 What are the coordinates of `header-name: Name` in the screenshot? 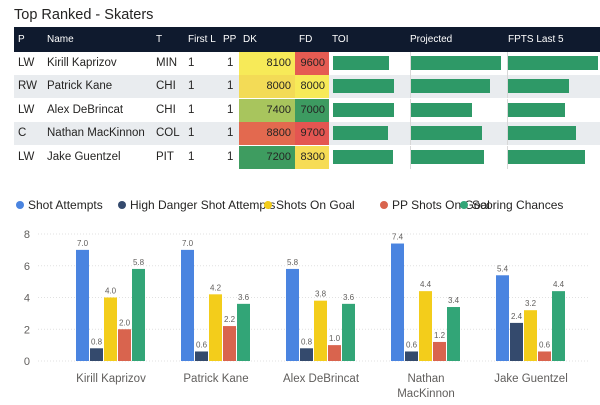 It's located at (60, 39).